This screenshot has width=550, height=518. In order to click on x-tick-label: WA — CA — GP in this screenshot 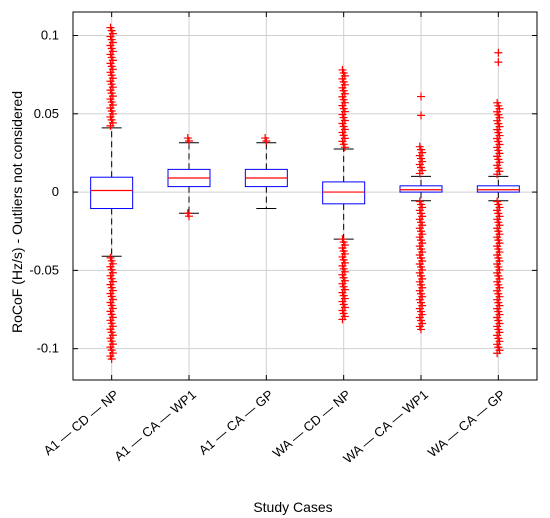, I will do `click(466, 423)`.